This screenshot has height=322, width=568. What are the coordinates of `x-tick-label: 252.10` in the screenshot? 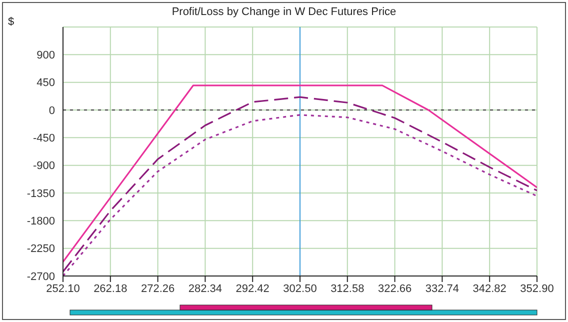 It's located at (63, 288).